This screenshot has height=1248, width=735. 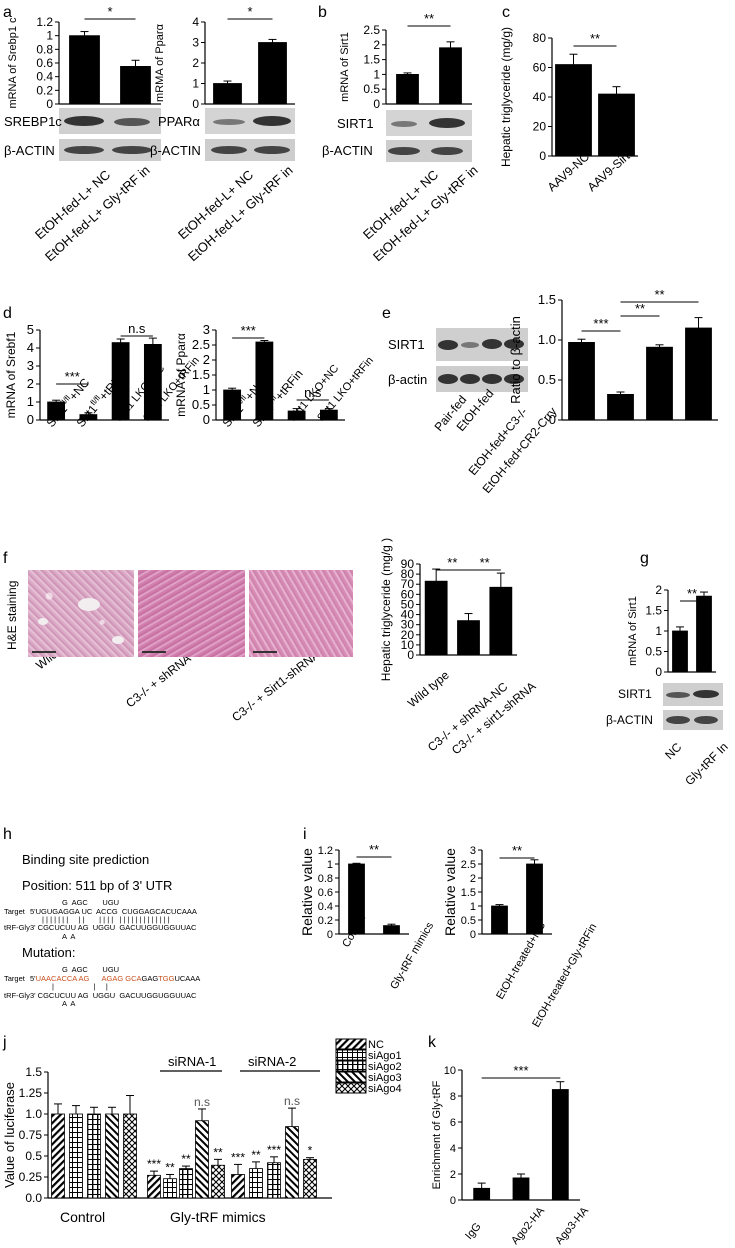 What do you see at coordinates (44, 652) in the screenshot?
I see `scale-bar` at bounding box center [44, 652].